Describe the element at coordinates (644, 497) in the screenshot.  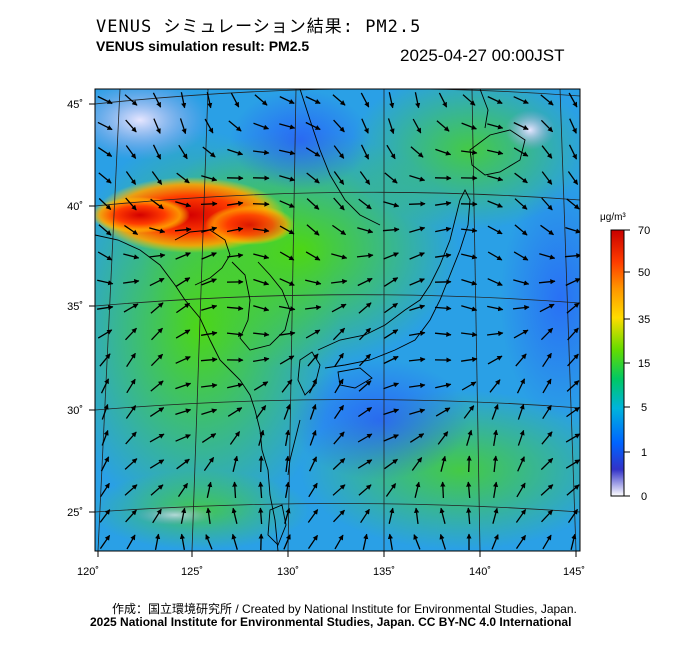
I see `colorbar-label-0: 0` at that location.